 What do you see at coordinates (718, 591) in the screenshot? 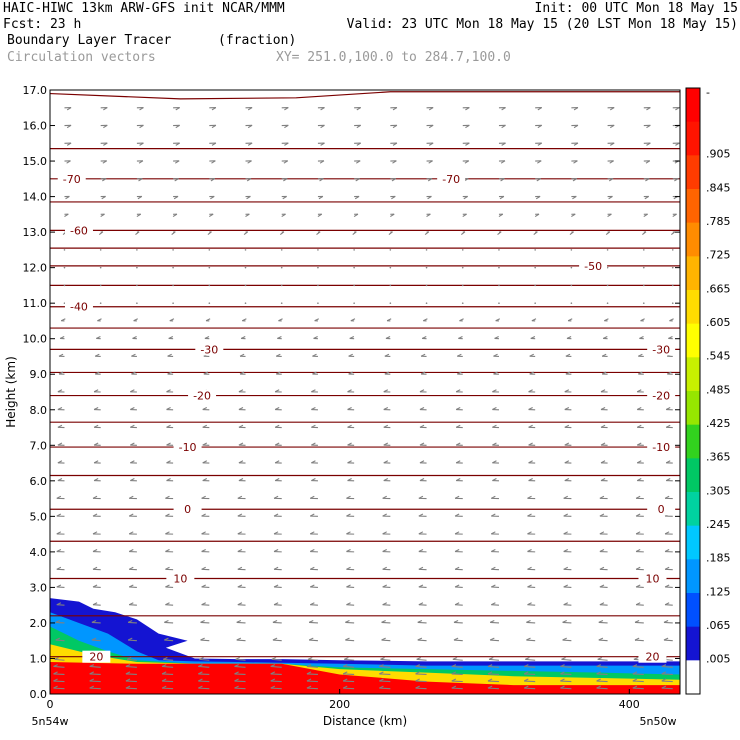
I see `colorbar-label: .125` at bounding box center [718, 591].